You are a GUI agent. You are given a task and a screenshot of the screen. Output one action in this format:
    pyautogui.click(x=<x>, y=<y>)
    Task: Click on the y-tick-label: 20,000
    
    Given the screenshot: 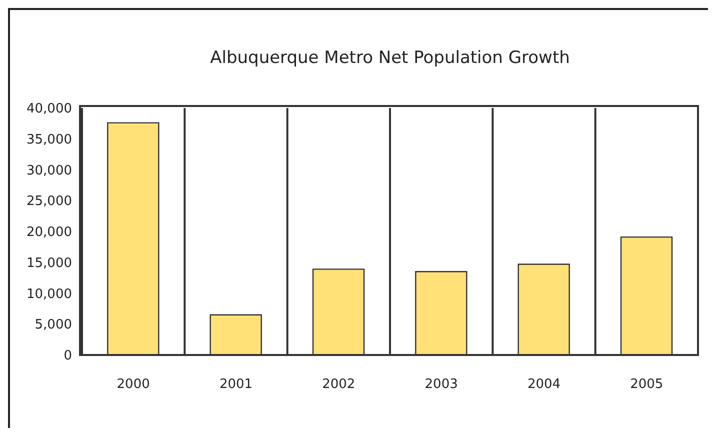 What is the action you would take?
    pyautogui.click(x=49, y=232)
    